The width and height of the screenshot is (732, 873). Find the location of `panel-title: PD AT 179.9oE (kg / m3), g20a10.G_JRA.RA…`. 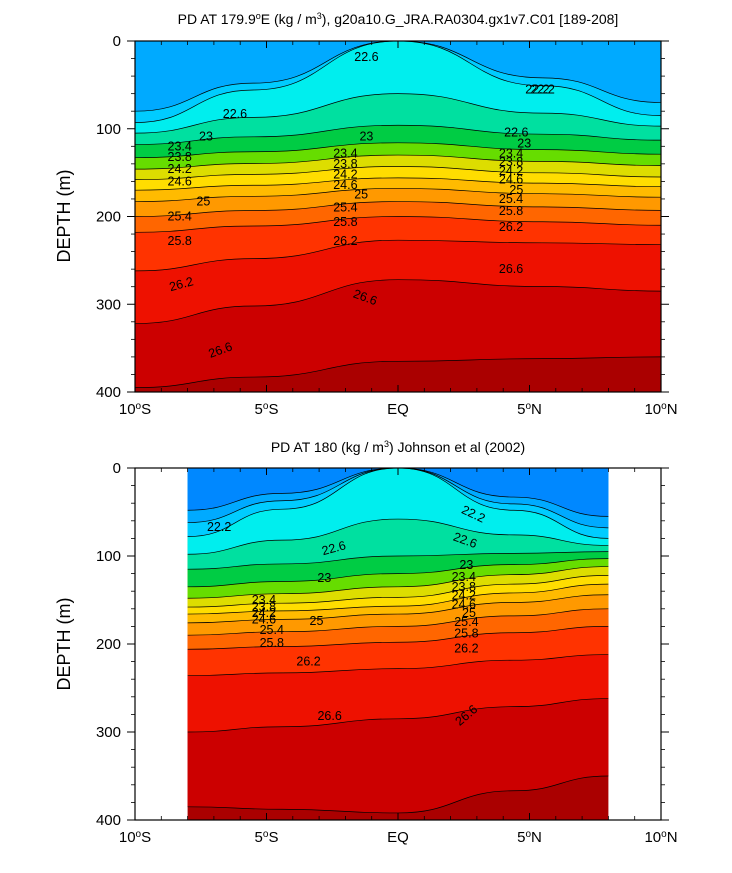

panel-title: PD AT 179.9oE (kg / m3), g20a10.G_JRA.RA… is located at coordinates (398, 19).